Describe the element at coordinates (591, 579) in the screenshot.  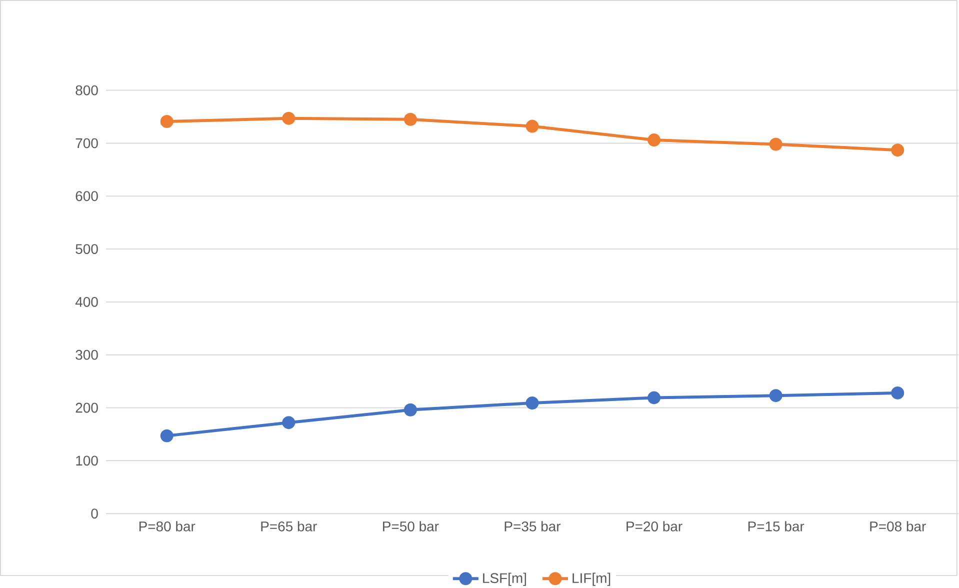
I see `legend-label: LIF[m]` at that location.